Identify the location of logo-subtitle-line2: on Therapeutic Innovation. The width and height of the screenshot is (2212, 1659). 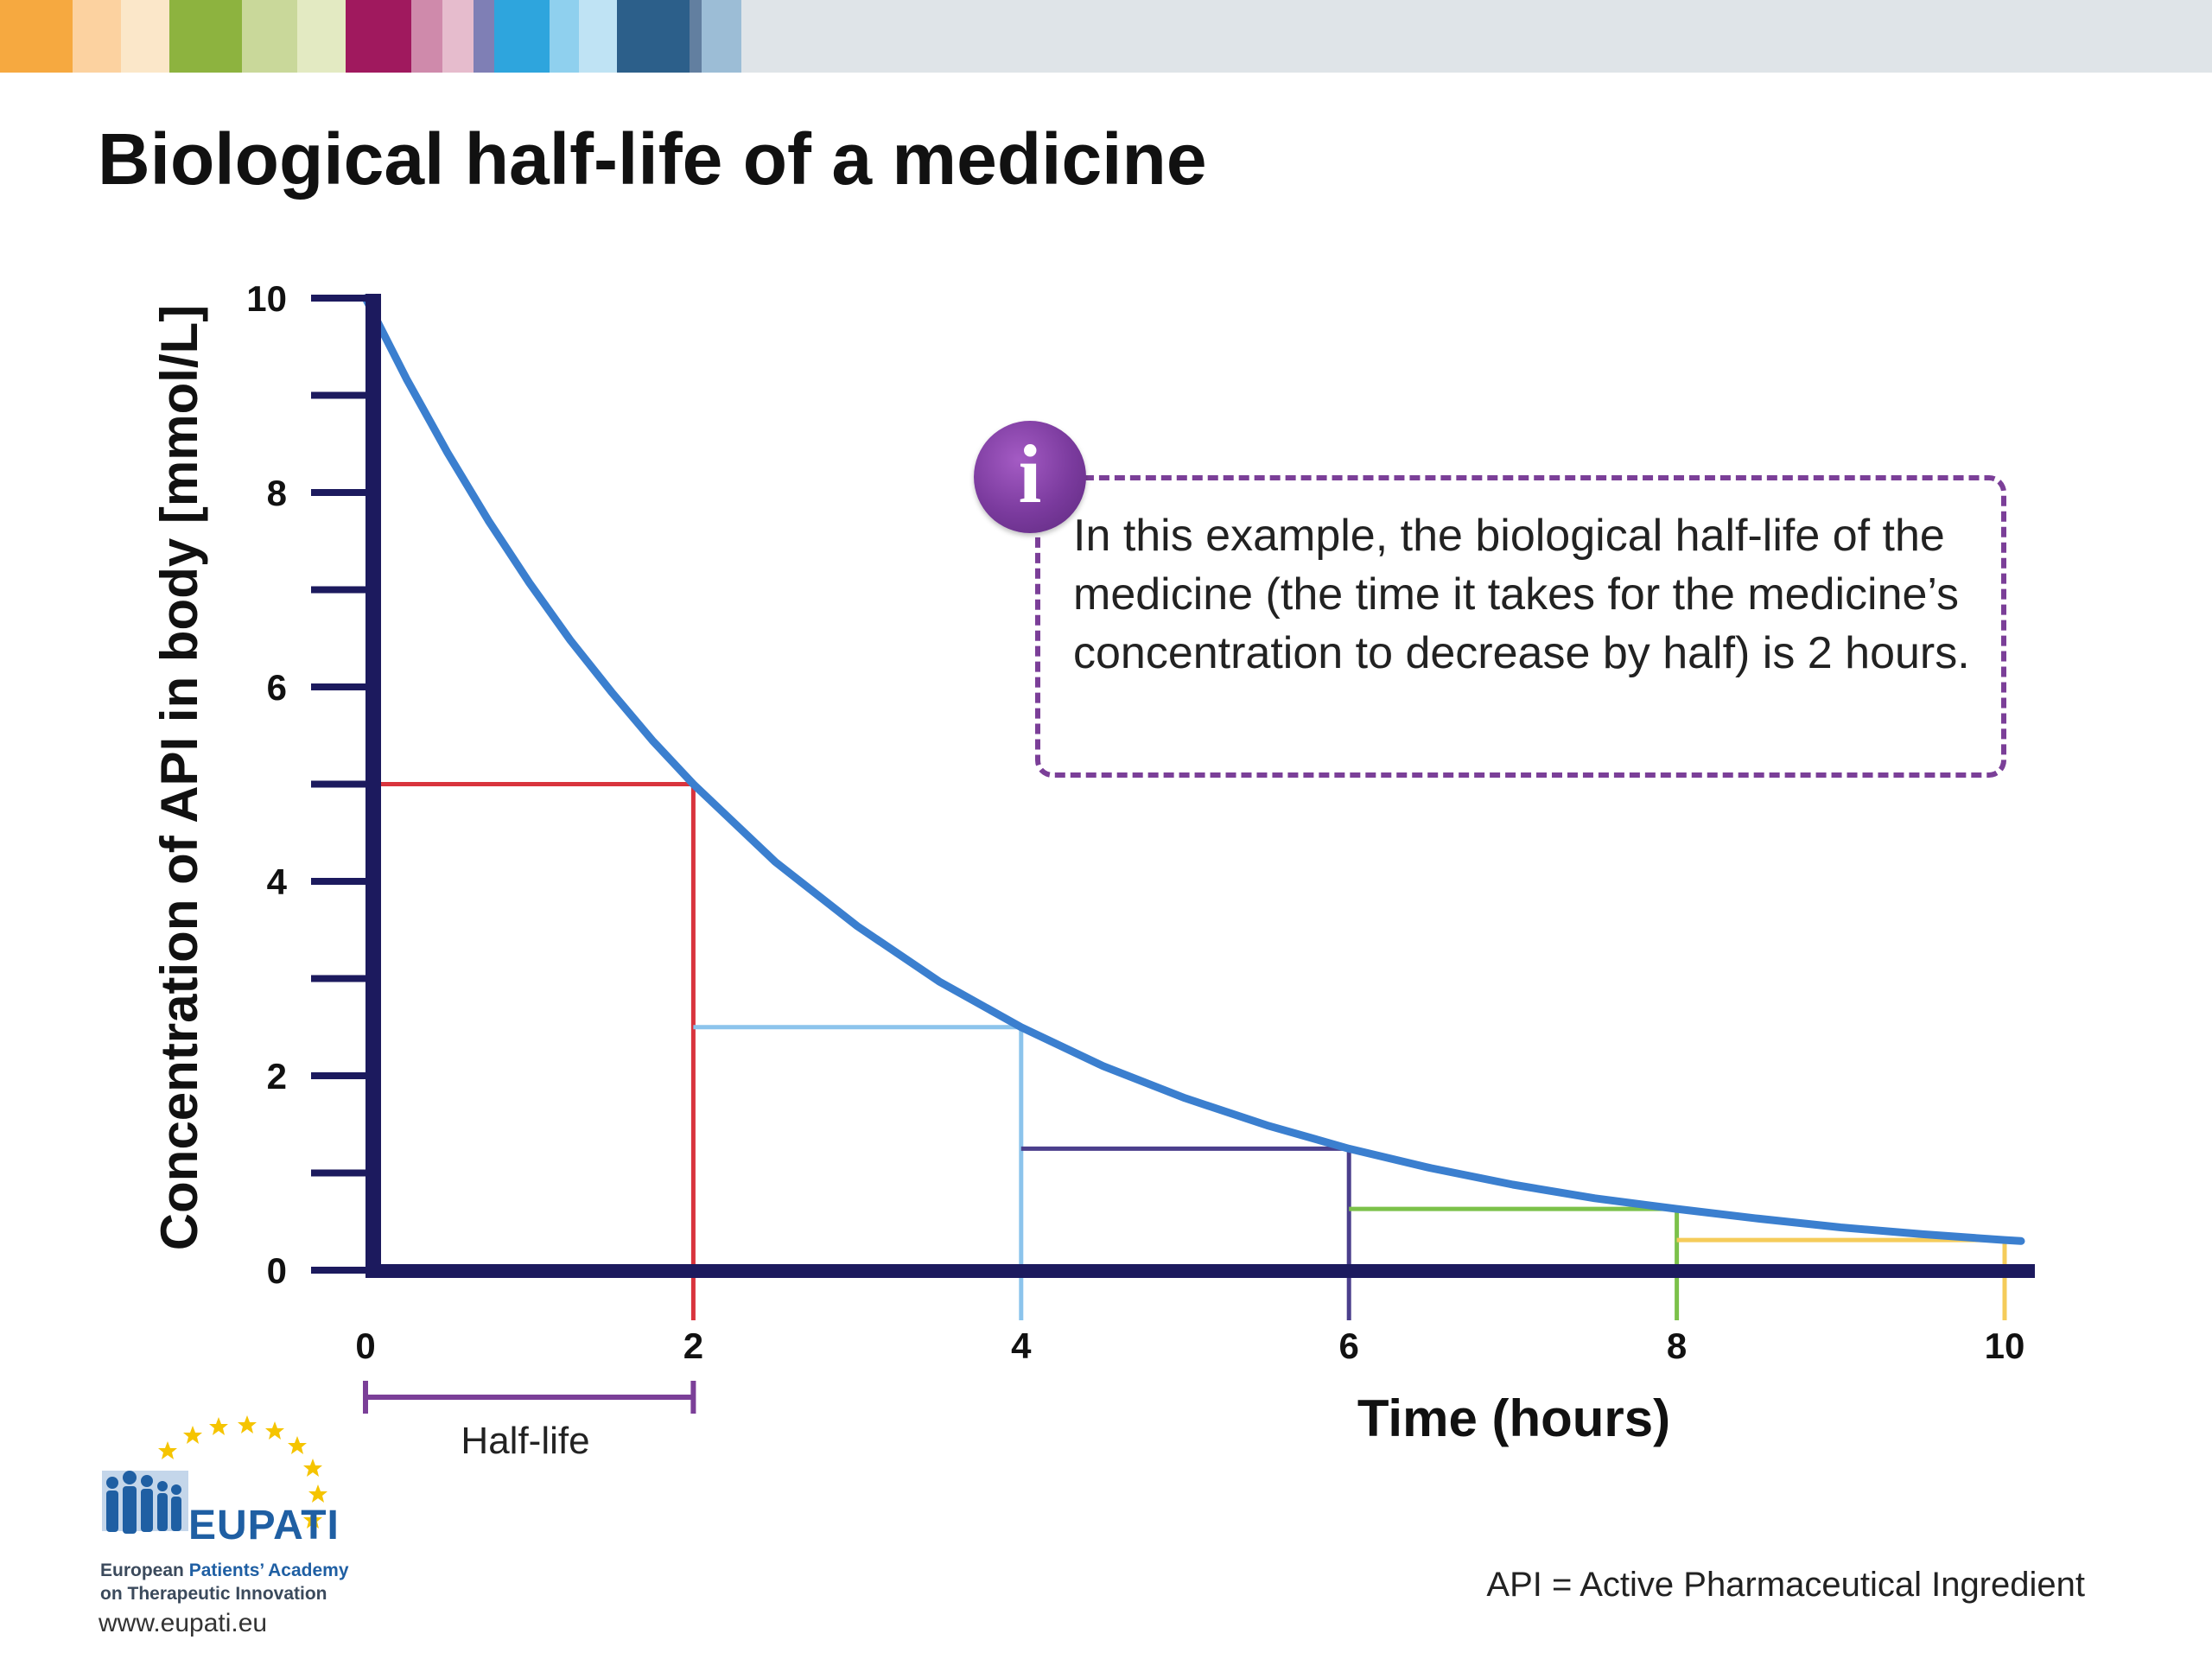
(213, 1594).